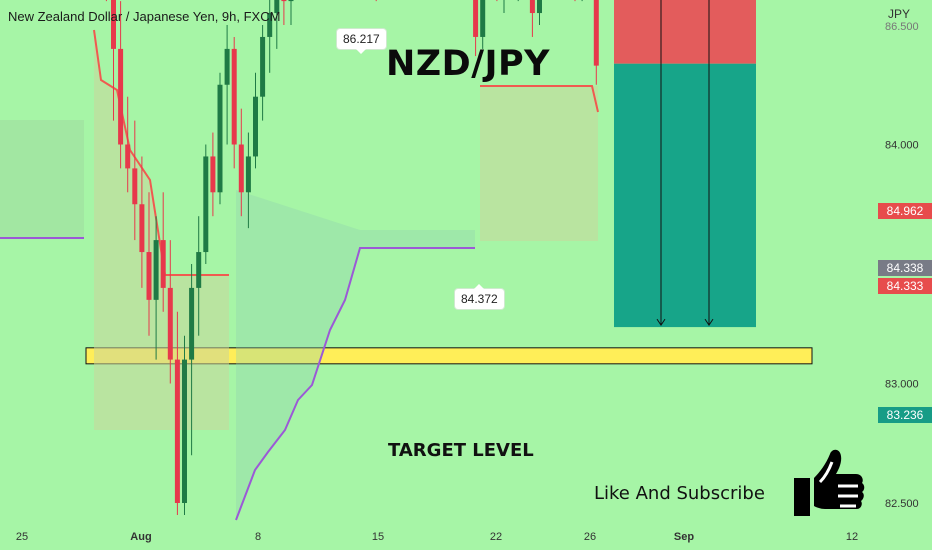 The width and height of the screenshot is (932, 550). Describe the element at coordinates (902, 27) in the screenshot. I see `y-tick-label-clipped: 86.500` at that location.